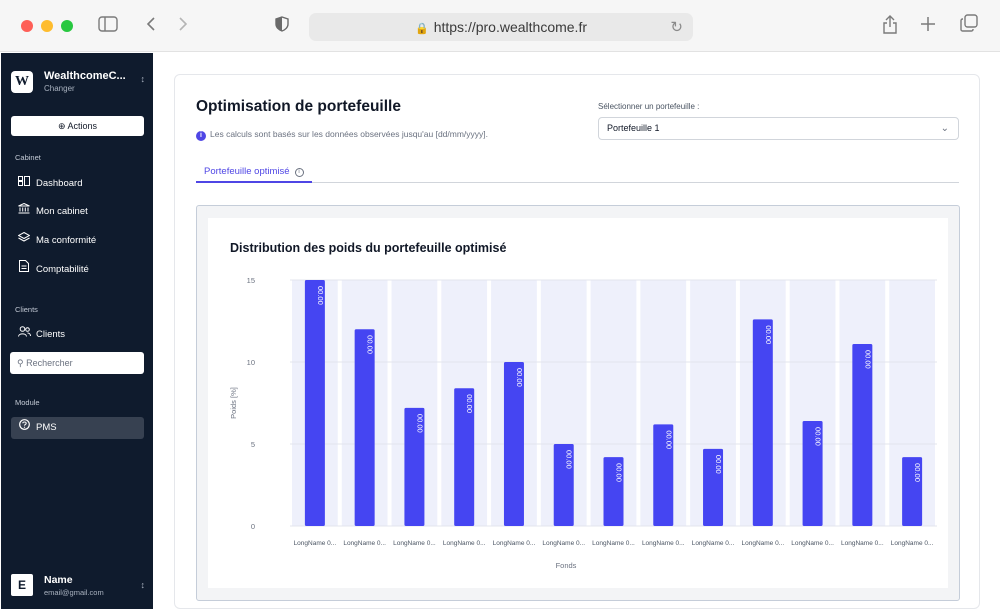  What do you see at coordinates (633, 128) in the screenshot?
I see `portfolio-select-value: Portefeuille 1` at bounding box center [633, 128].